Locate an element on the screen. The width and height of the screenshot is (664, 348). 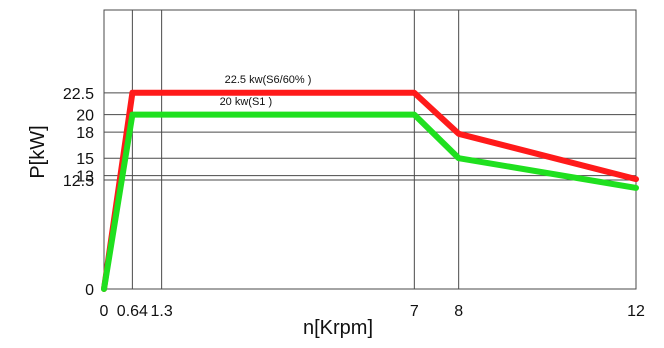
y-axis-label: P[kW] is located at coordinates (38, 151).